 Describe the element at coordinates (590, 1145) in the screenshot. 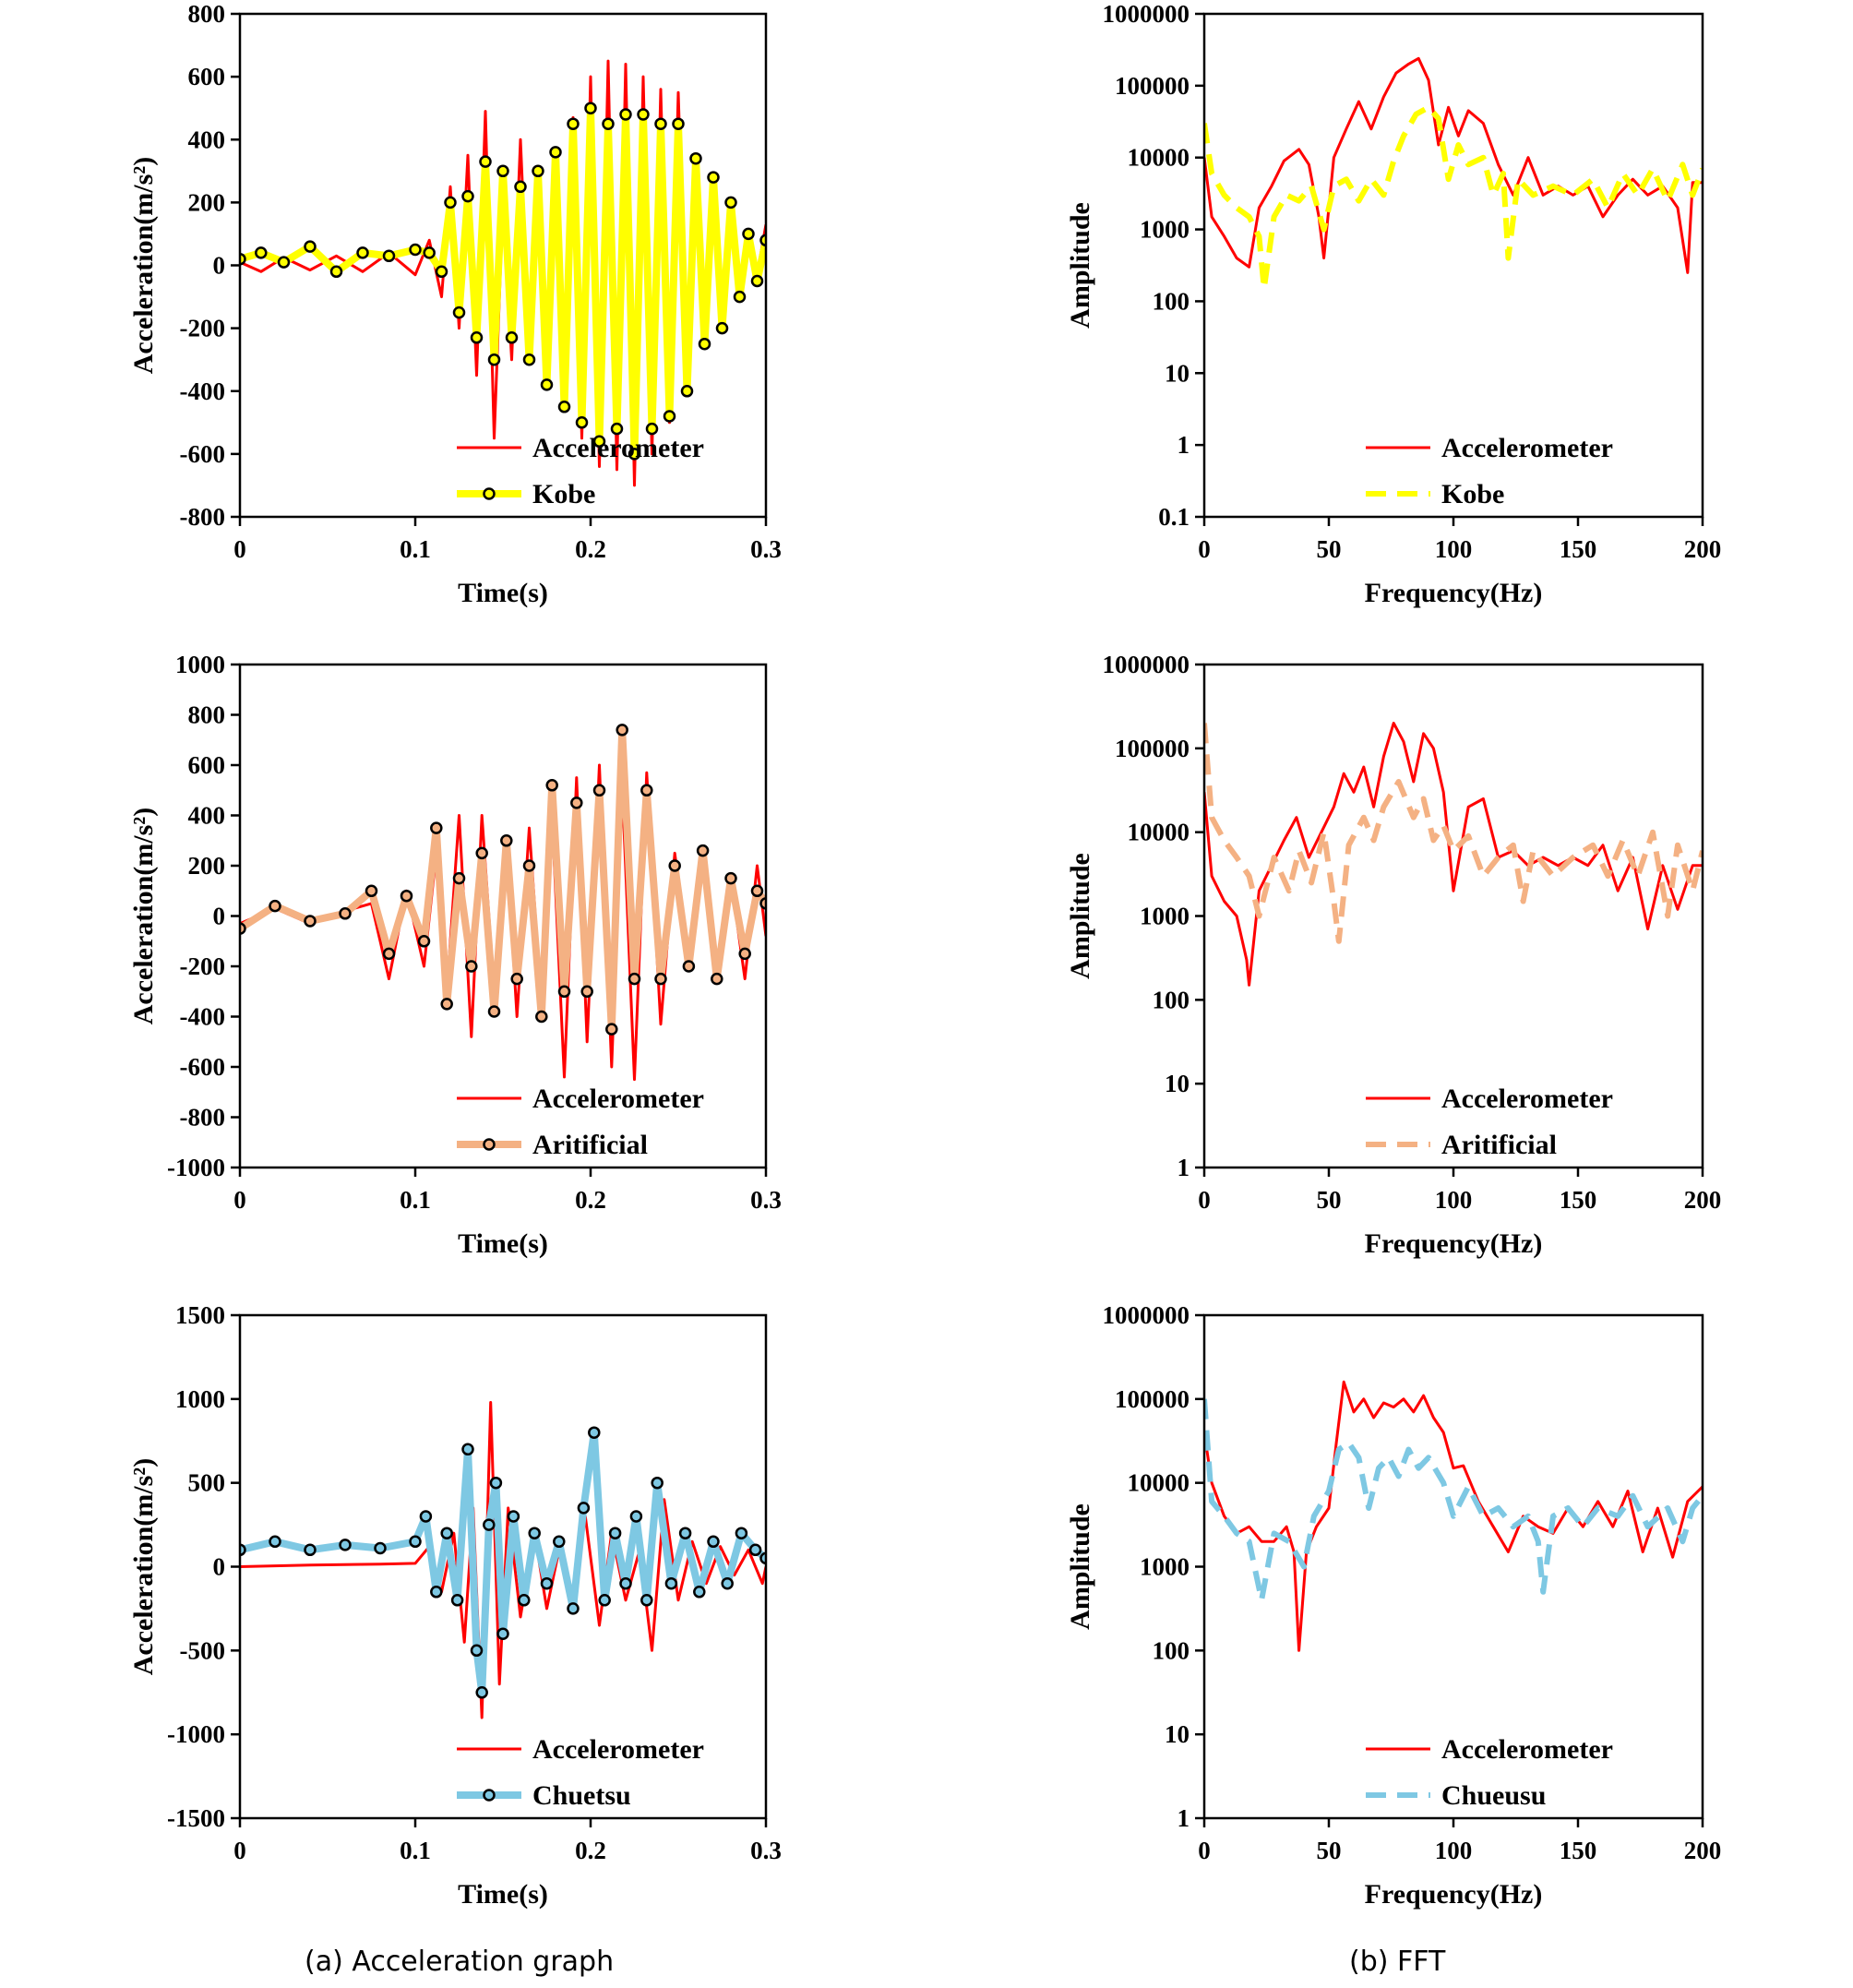

I see `legend-label: Aritificial` at that location.